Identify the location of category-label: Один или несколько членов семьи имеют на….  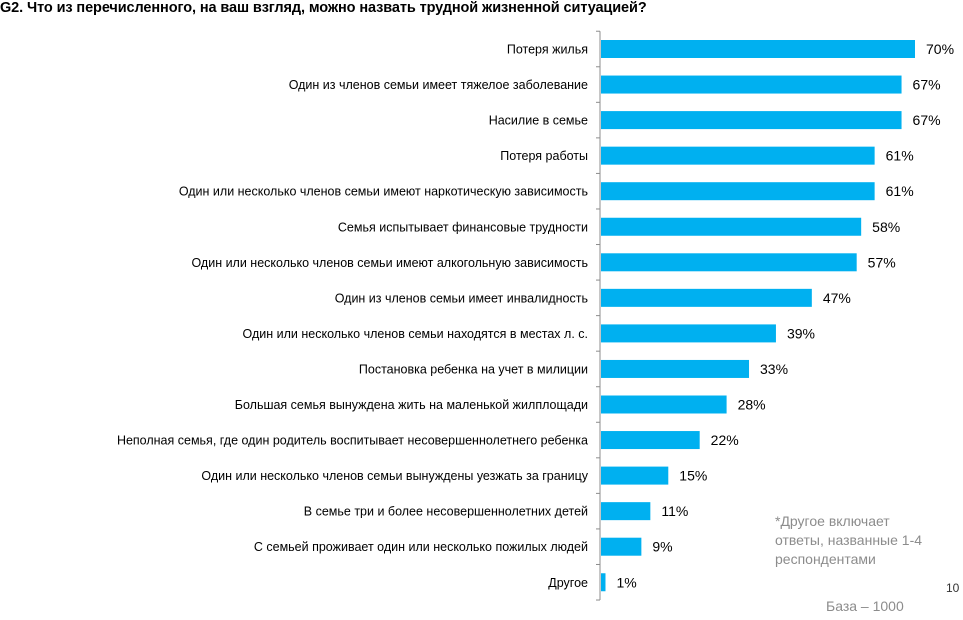
(383, 192).